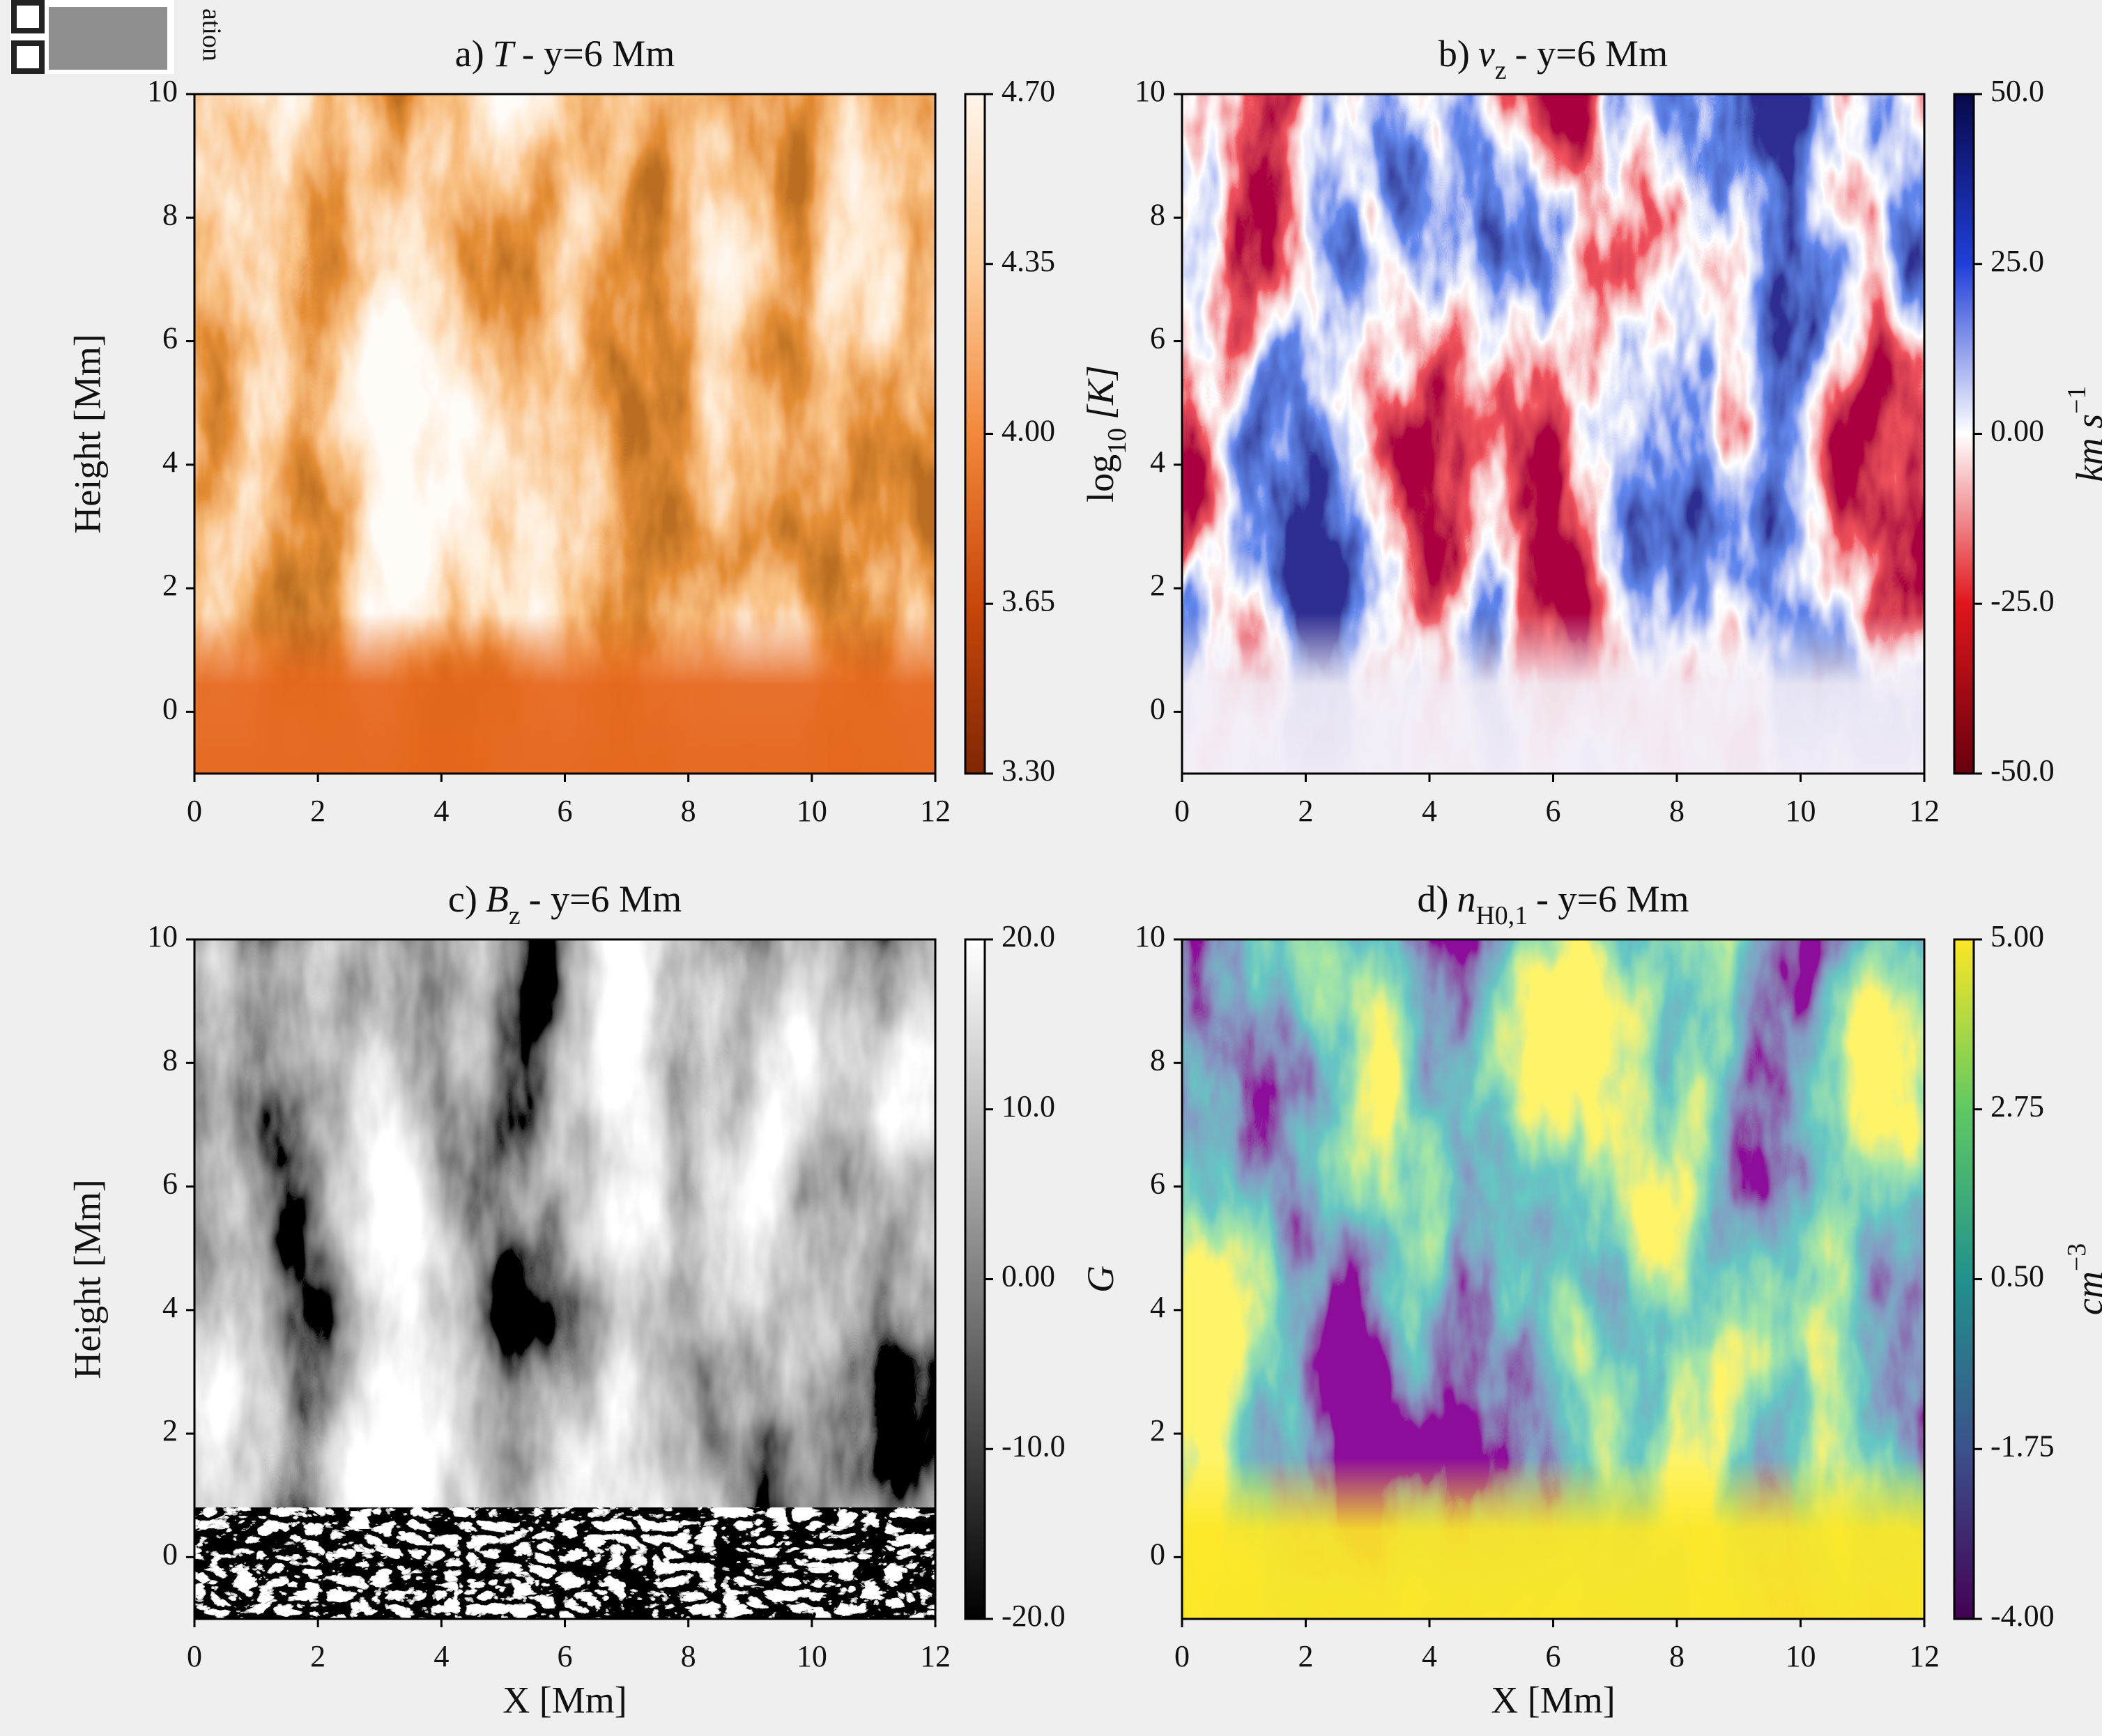  I want to click on colorbar-tick-label: -50.0, so click(2022, 770).